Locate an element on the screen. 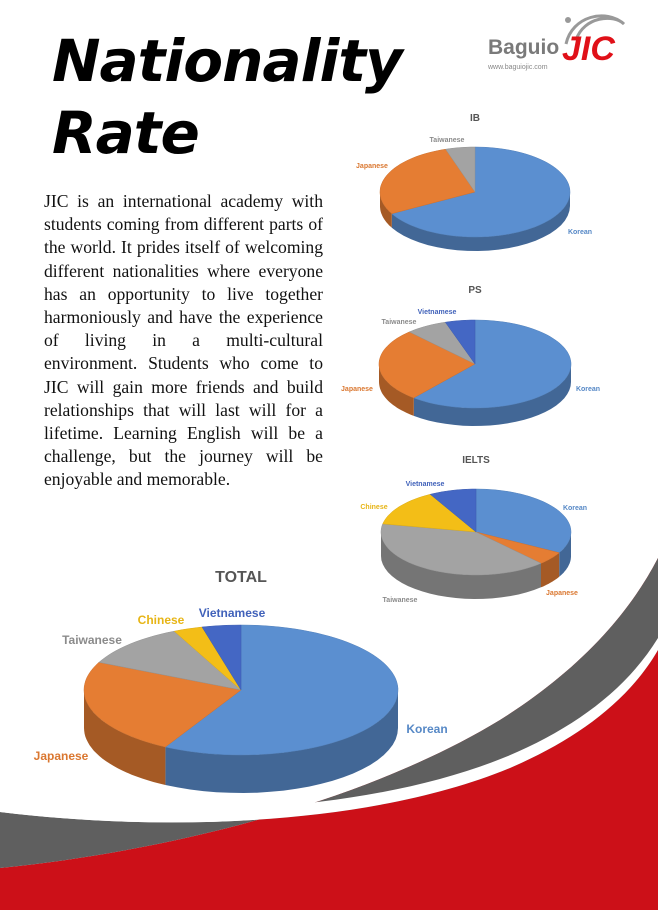  logo: Baguio JIC www.baguiojic.com is located at coordinates (559, 44).